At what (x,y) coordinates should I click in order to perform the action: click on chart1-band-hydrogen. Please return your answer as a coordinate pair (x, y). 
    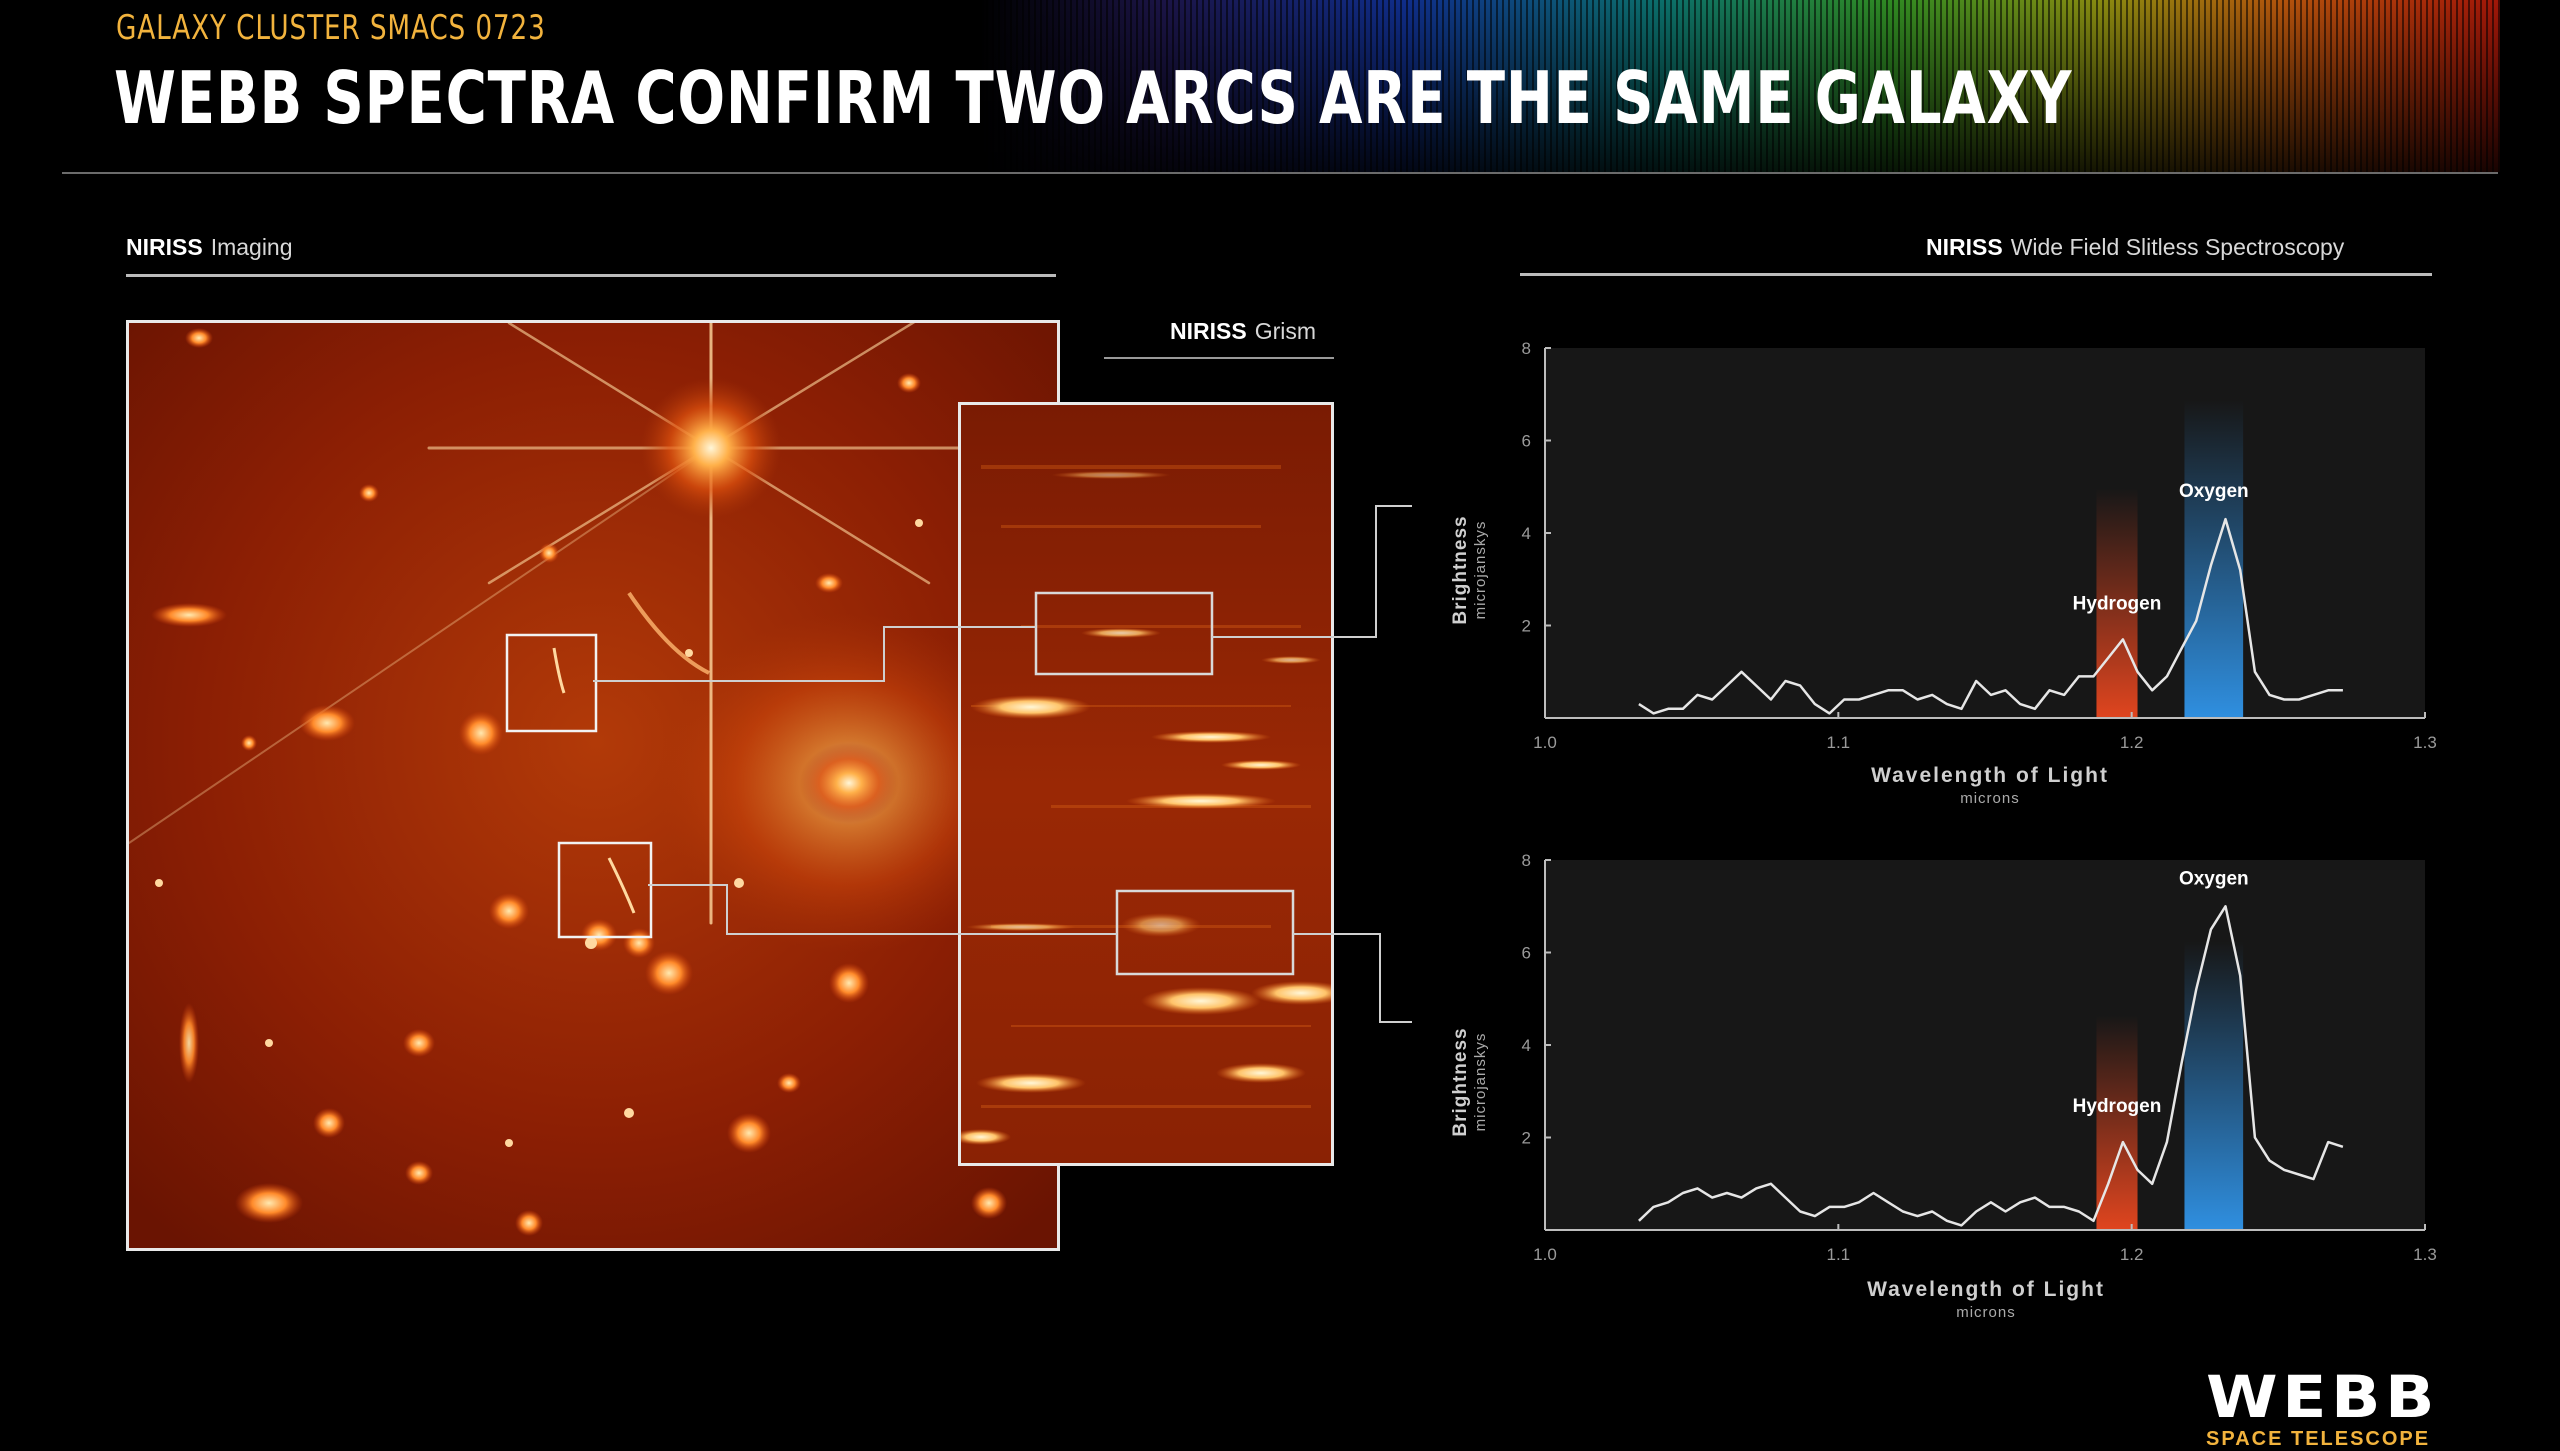
    Looking at the image, I should click on (2117, 603).